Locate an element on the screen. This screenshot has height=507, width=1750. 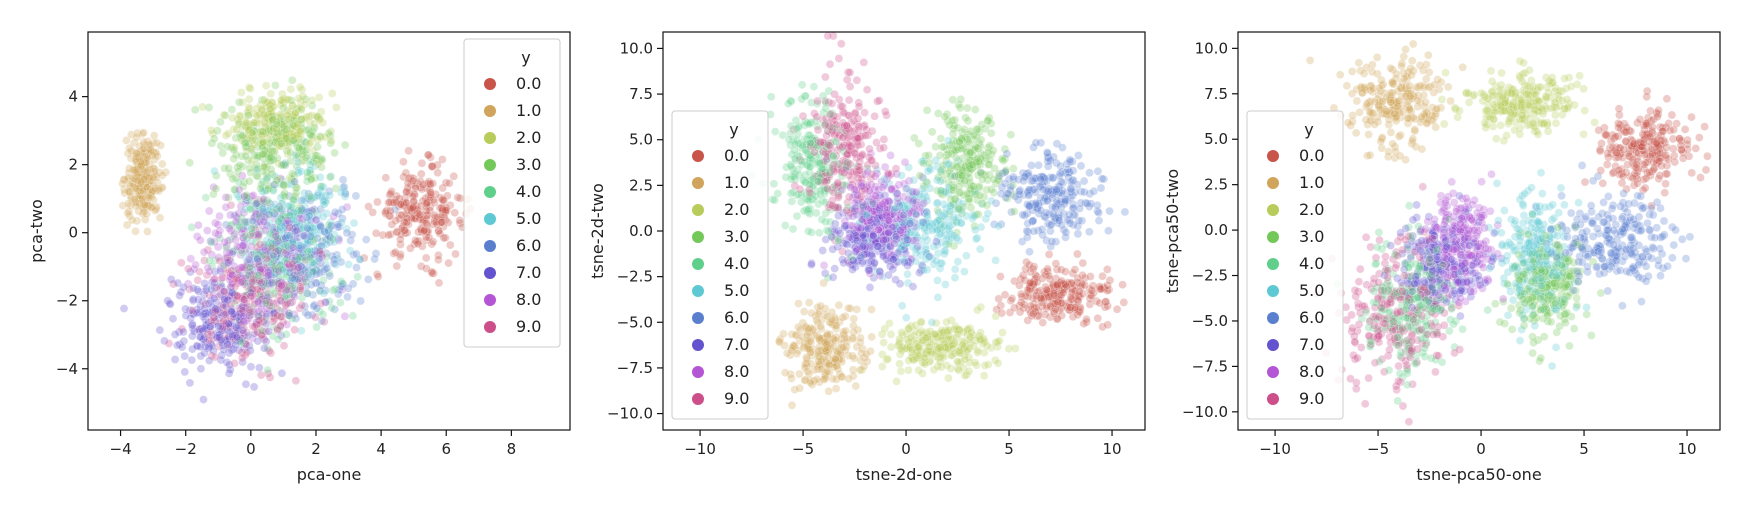
y-tick-label: −5.0 is located at coordinates (635, 322).